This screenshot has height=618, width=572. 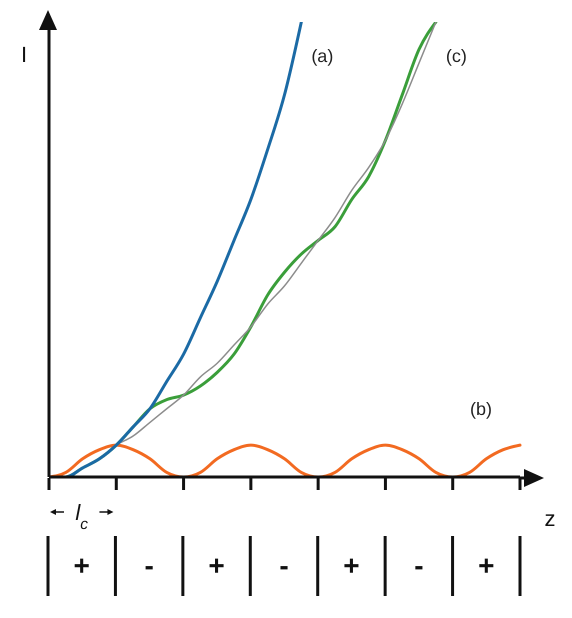 I want to click on text: l$_{c}$, so click(x=81, y=516).